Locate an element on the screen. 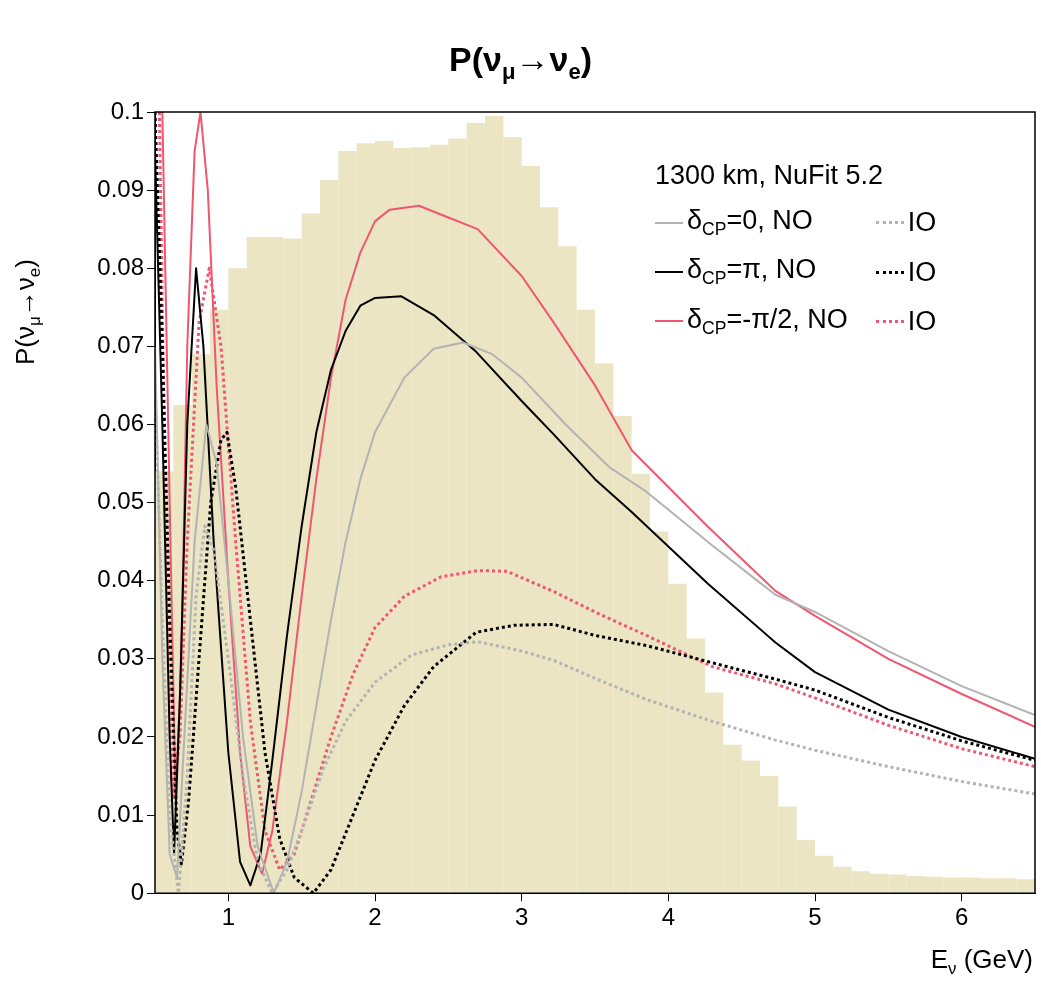  y-tick-label: 0.04 is located at coordinates (120, 579).